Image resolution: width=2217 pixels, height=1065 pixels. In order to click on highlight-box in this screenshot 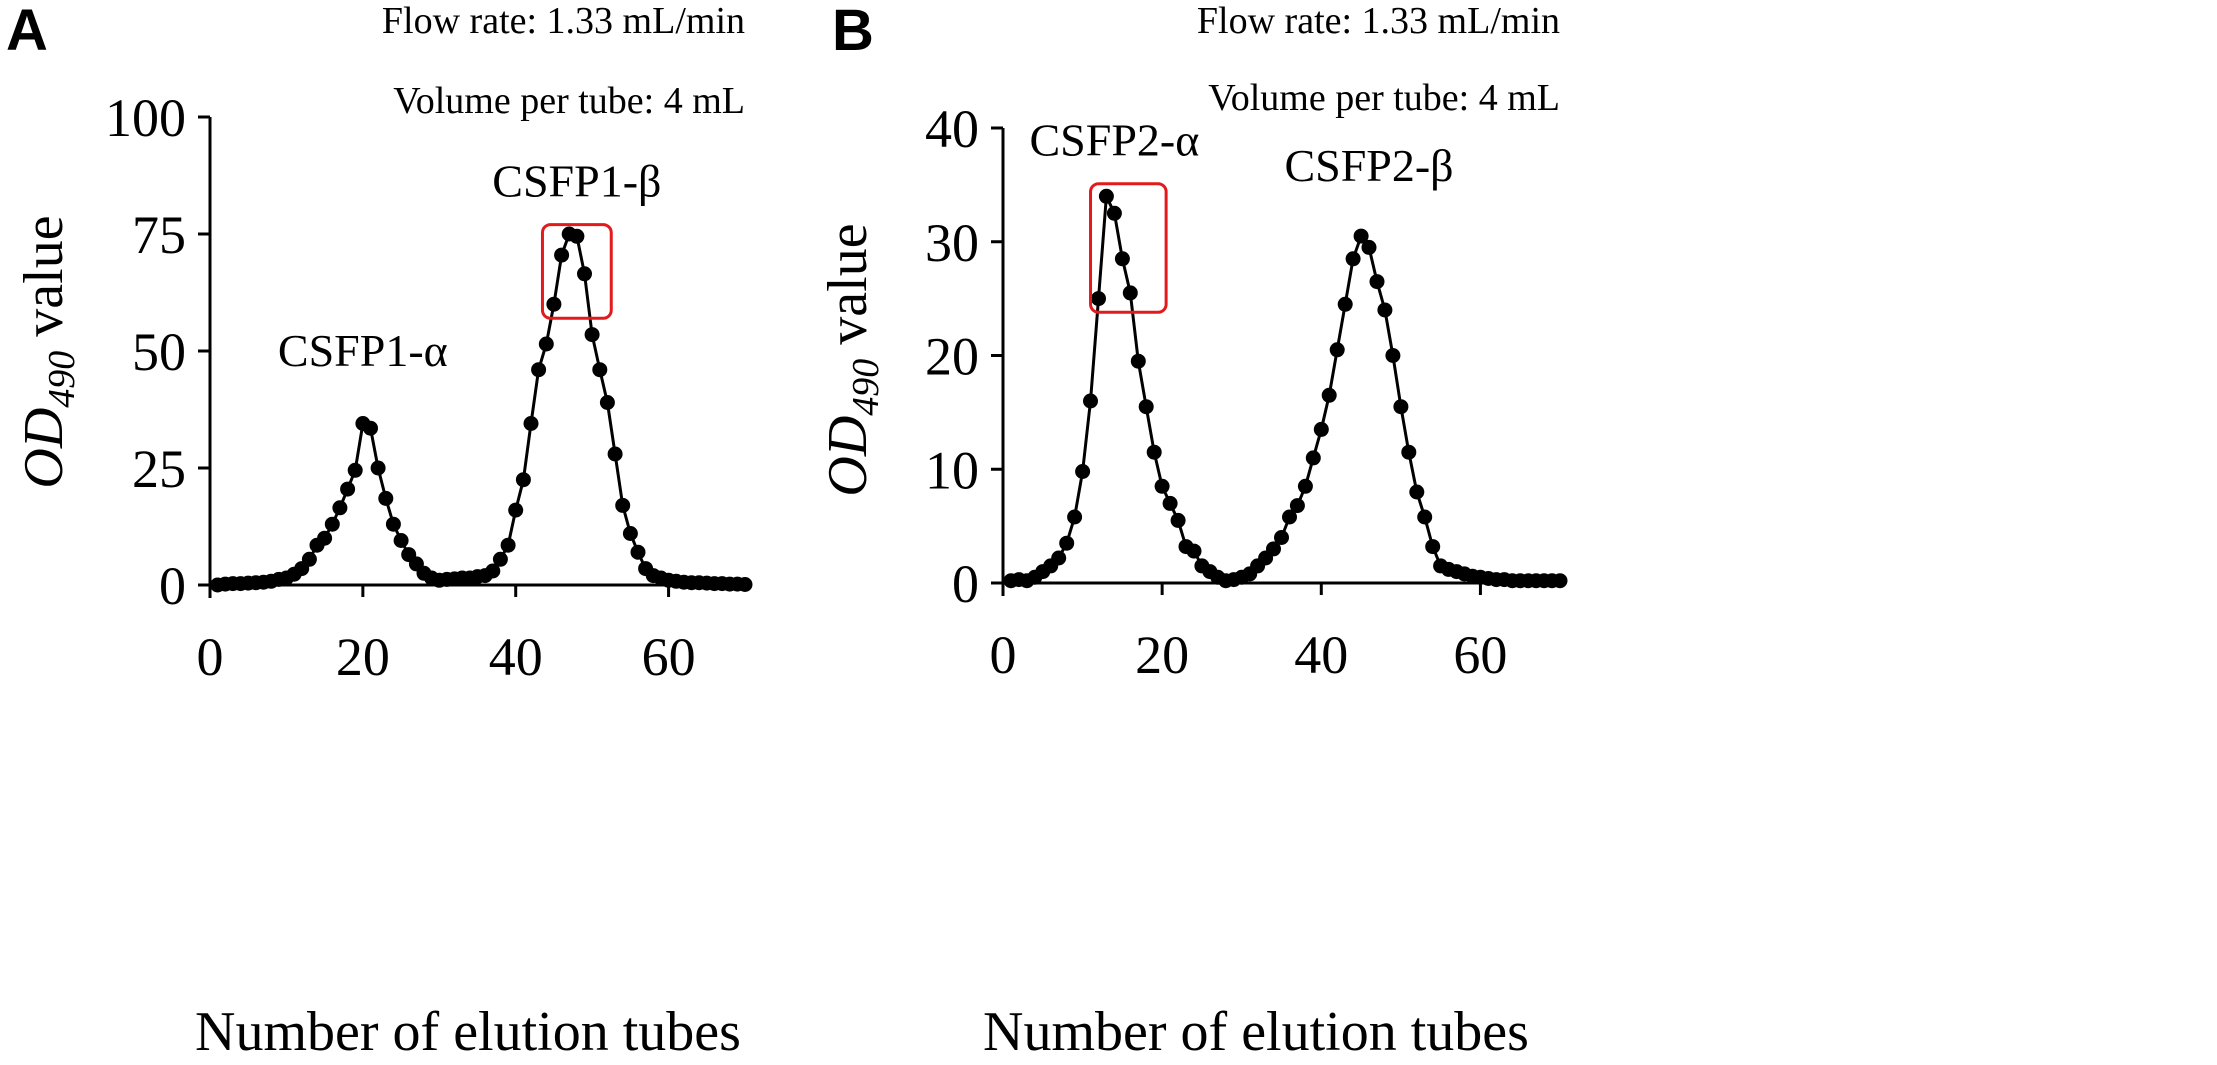, I will do `click(576, 271)`.